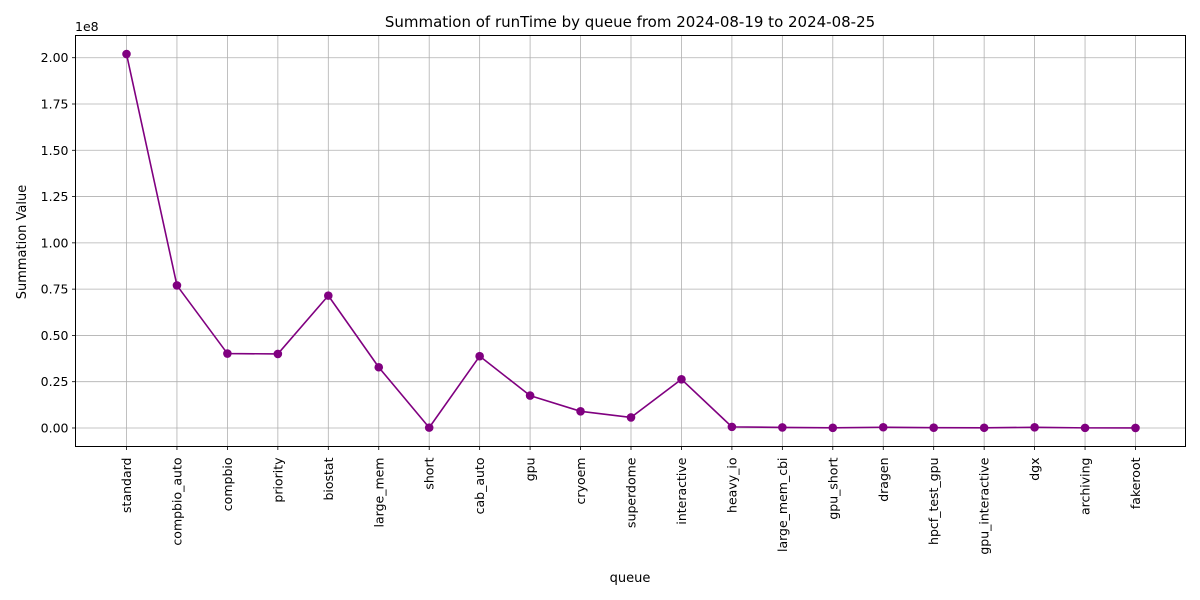  What do you see at coordinates (1135, 483) in the screenshot?
I see `x-tick-label: fakeroot` at bounding box center [1135, 483].